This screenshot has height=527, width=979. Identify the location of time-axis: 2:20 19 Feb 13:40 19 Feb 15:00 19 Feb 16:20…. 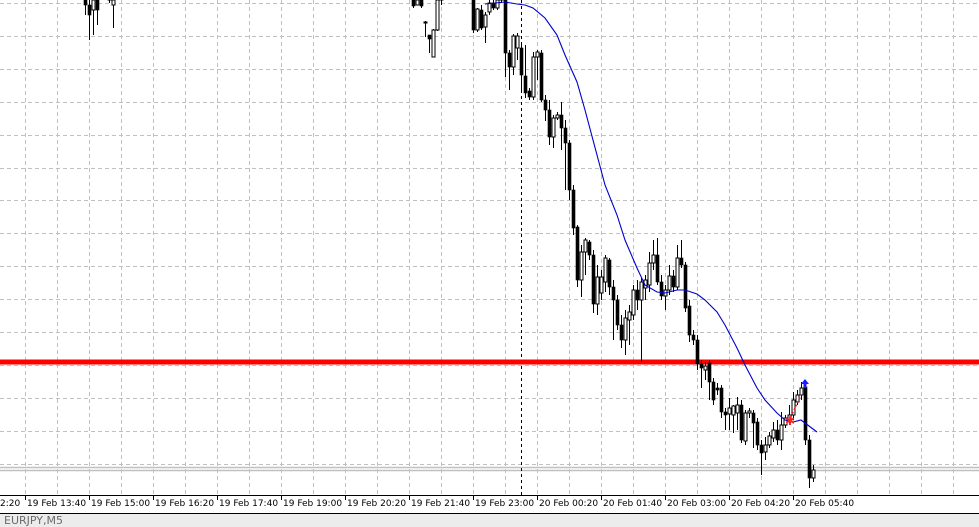
(489, 504).